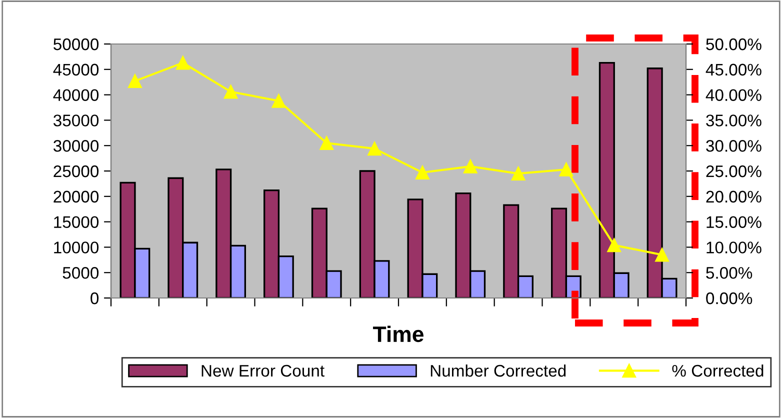 Image resolution: width=782 pixels, height=418 pixels. I want to click on y2-tick-label: 30.00%, so click(734, 146).